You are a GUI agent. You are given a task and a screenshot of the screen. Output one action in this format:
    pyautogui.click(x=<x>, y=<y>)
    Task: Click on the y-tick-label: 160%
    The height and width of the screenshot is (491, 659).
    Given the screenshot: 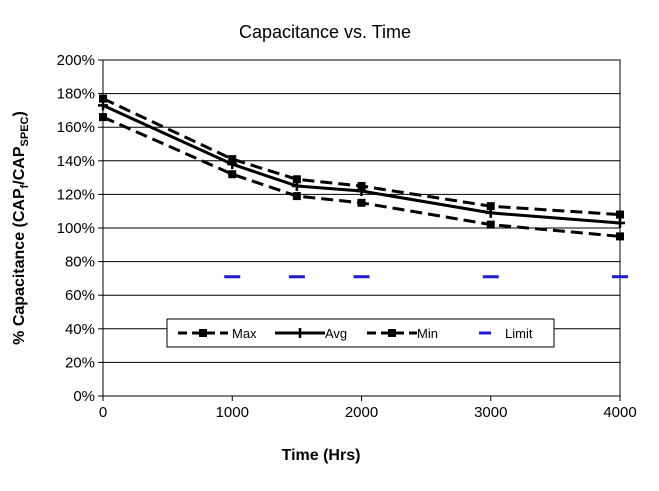 What is the action you would take?
    pyautogui.click(x=76, y=127)
    